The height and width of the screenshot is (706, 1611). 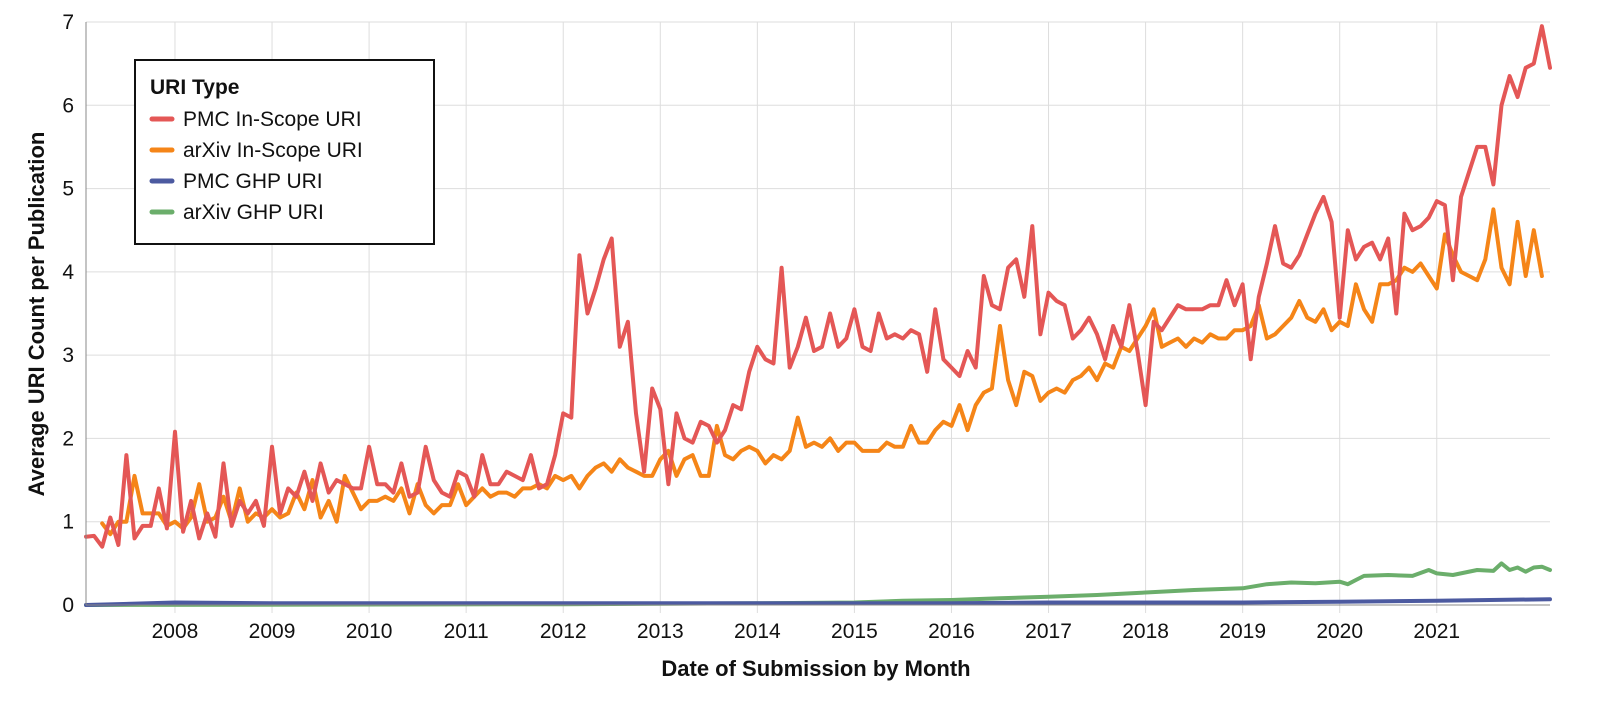 What do you see at coordinates (1339, 631) in the screenshot?
I see `x-tick-label: 2020` at bounding box center [1339, 631].